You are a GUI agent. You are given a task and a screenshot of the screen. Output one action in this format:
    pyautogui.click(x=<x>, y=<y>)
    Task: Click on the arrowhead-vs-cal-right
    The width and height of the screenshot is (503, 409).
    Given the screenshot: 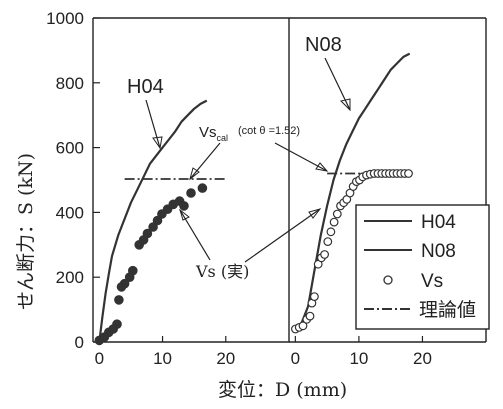 What is the action you would take?
    pyautogui.click(x=322, y=167)
    